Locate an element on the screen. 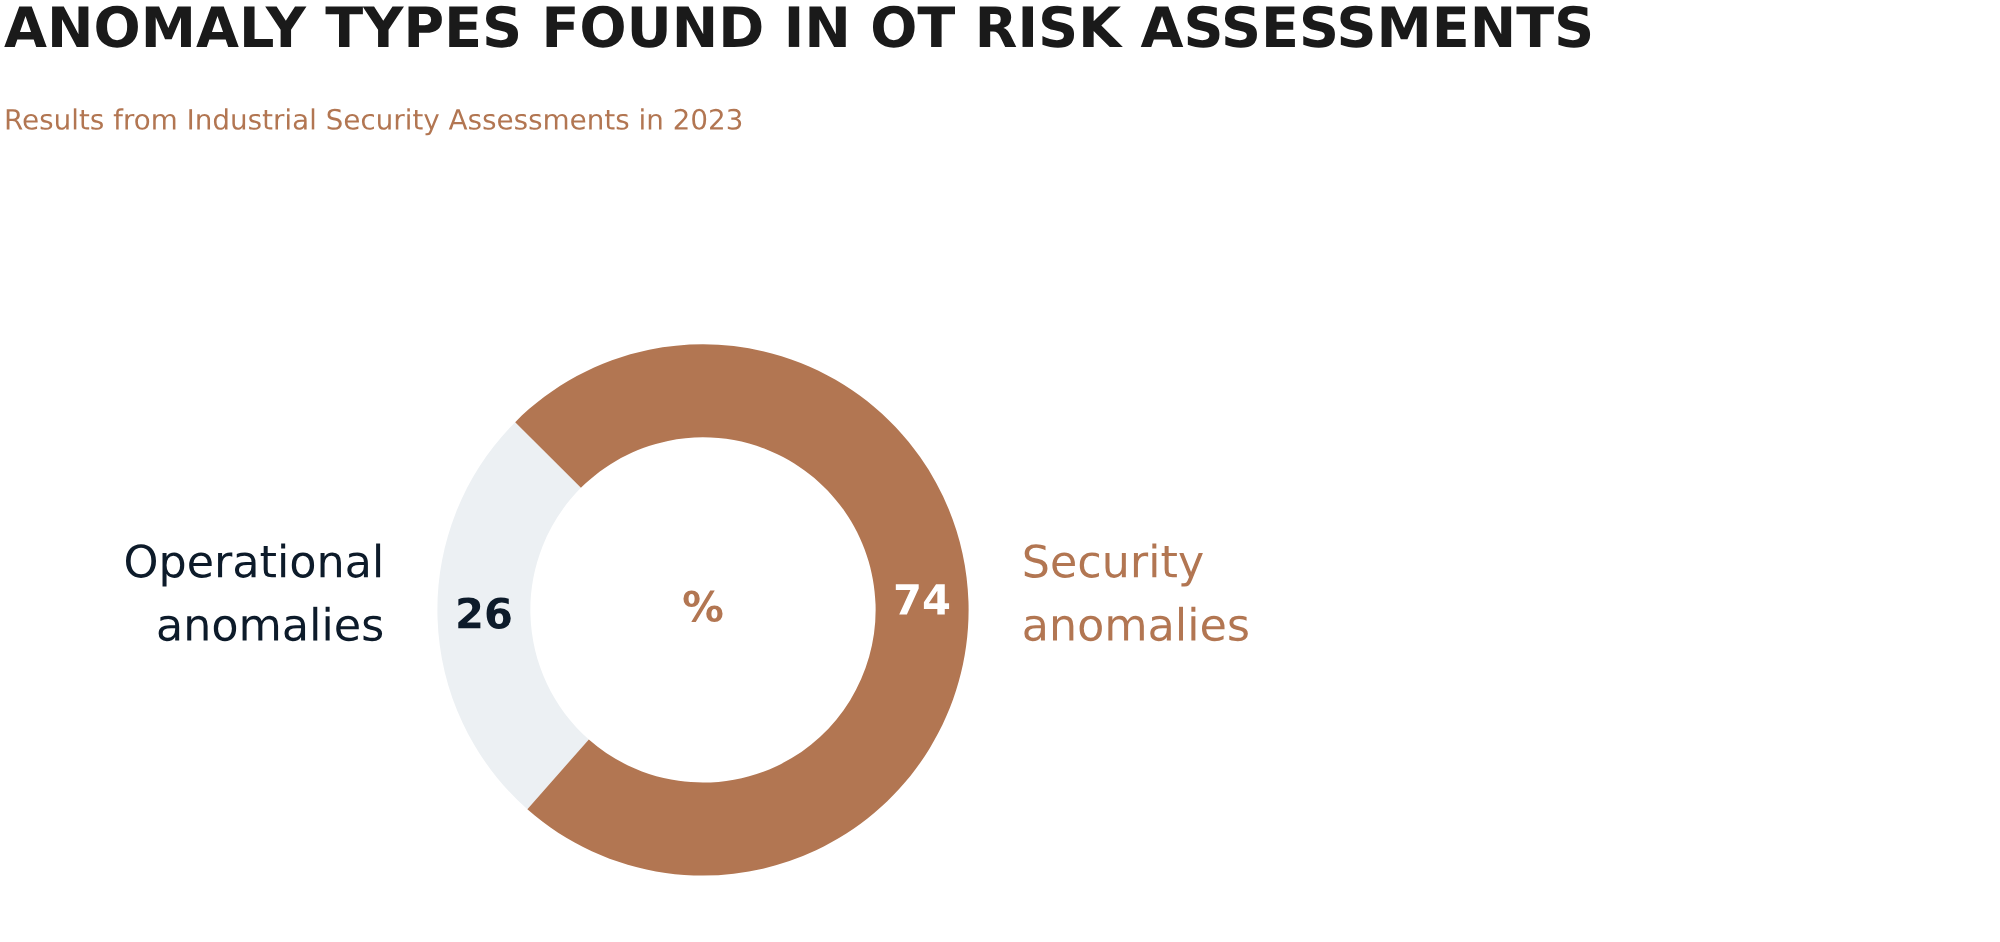 The image size is (2000, 942). chart-subtitle: Results from Industrial Security Assessments in 2023 is located at coordinates (374, 122).